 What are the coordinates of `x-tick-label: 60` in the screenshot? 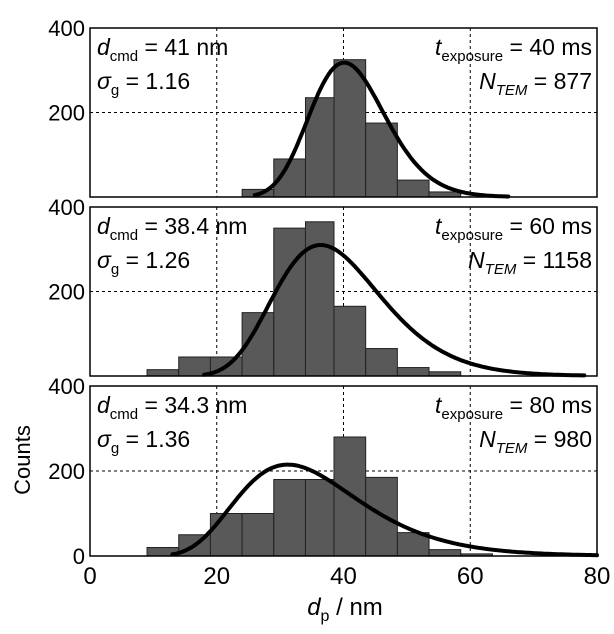 It's located at (470, 576).